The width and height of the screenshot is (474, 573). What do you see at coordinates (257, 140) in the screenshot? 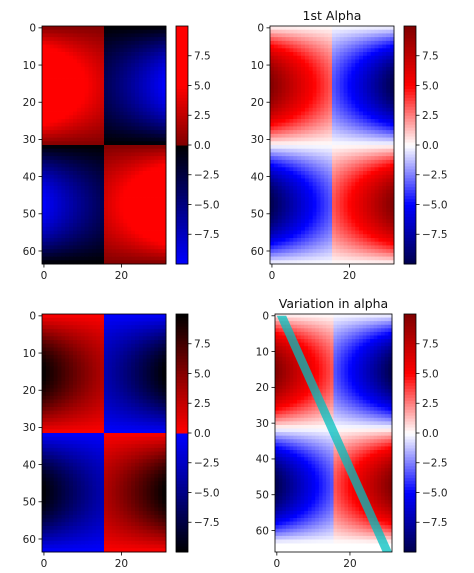
I see `y-tick-label: 30` at bounding box center [257, 140].